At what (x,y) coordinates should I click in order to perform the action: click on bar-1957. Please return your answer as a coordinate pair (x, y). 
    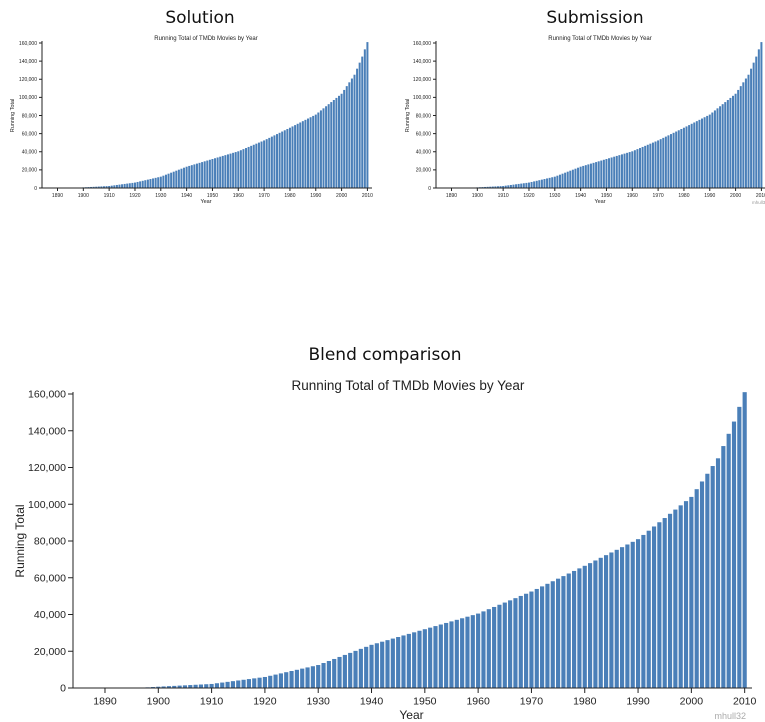
    Looking at the image, I should click on (624, 170).